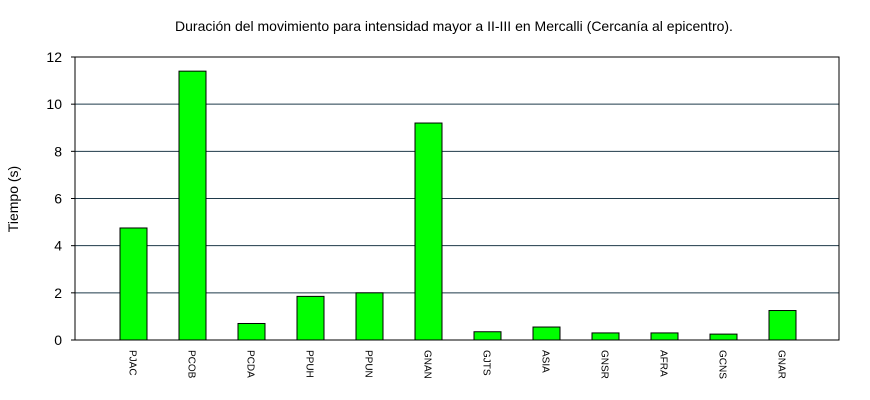 The height and width of the screenshot is (400, 870). Describe the element at coordinates (58, 293) in the screenshot. I see `y-tick-label: 2` at that location.